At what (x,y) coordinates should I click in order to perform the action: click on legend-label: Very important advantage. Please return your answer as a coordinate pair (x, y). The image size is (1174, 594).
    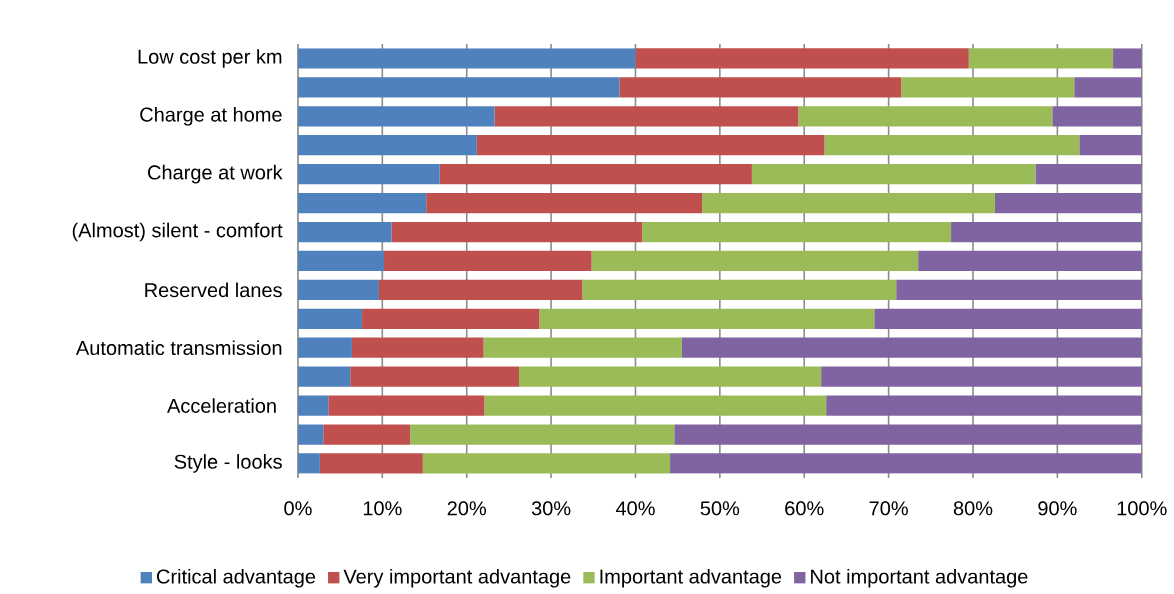
    Looking at the image, I should click on (457, 578).